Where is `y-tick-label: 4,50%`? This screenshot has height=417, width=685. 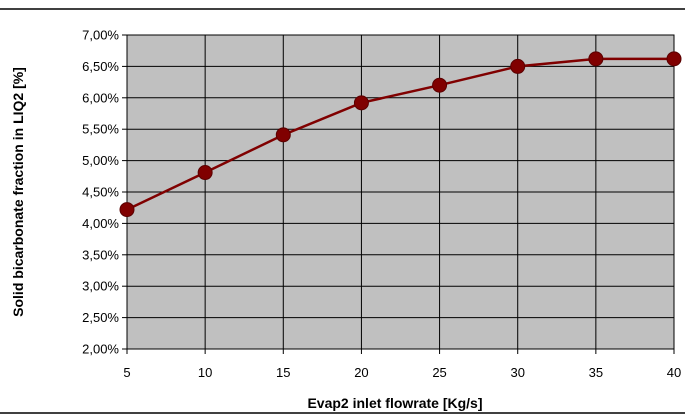 y-tick-label: 4,50% is located at coordinates (100, 192).